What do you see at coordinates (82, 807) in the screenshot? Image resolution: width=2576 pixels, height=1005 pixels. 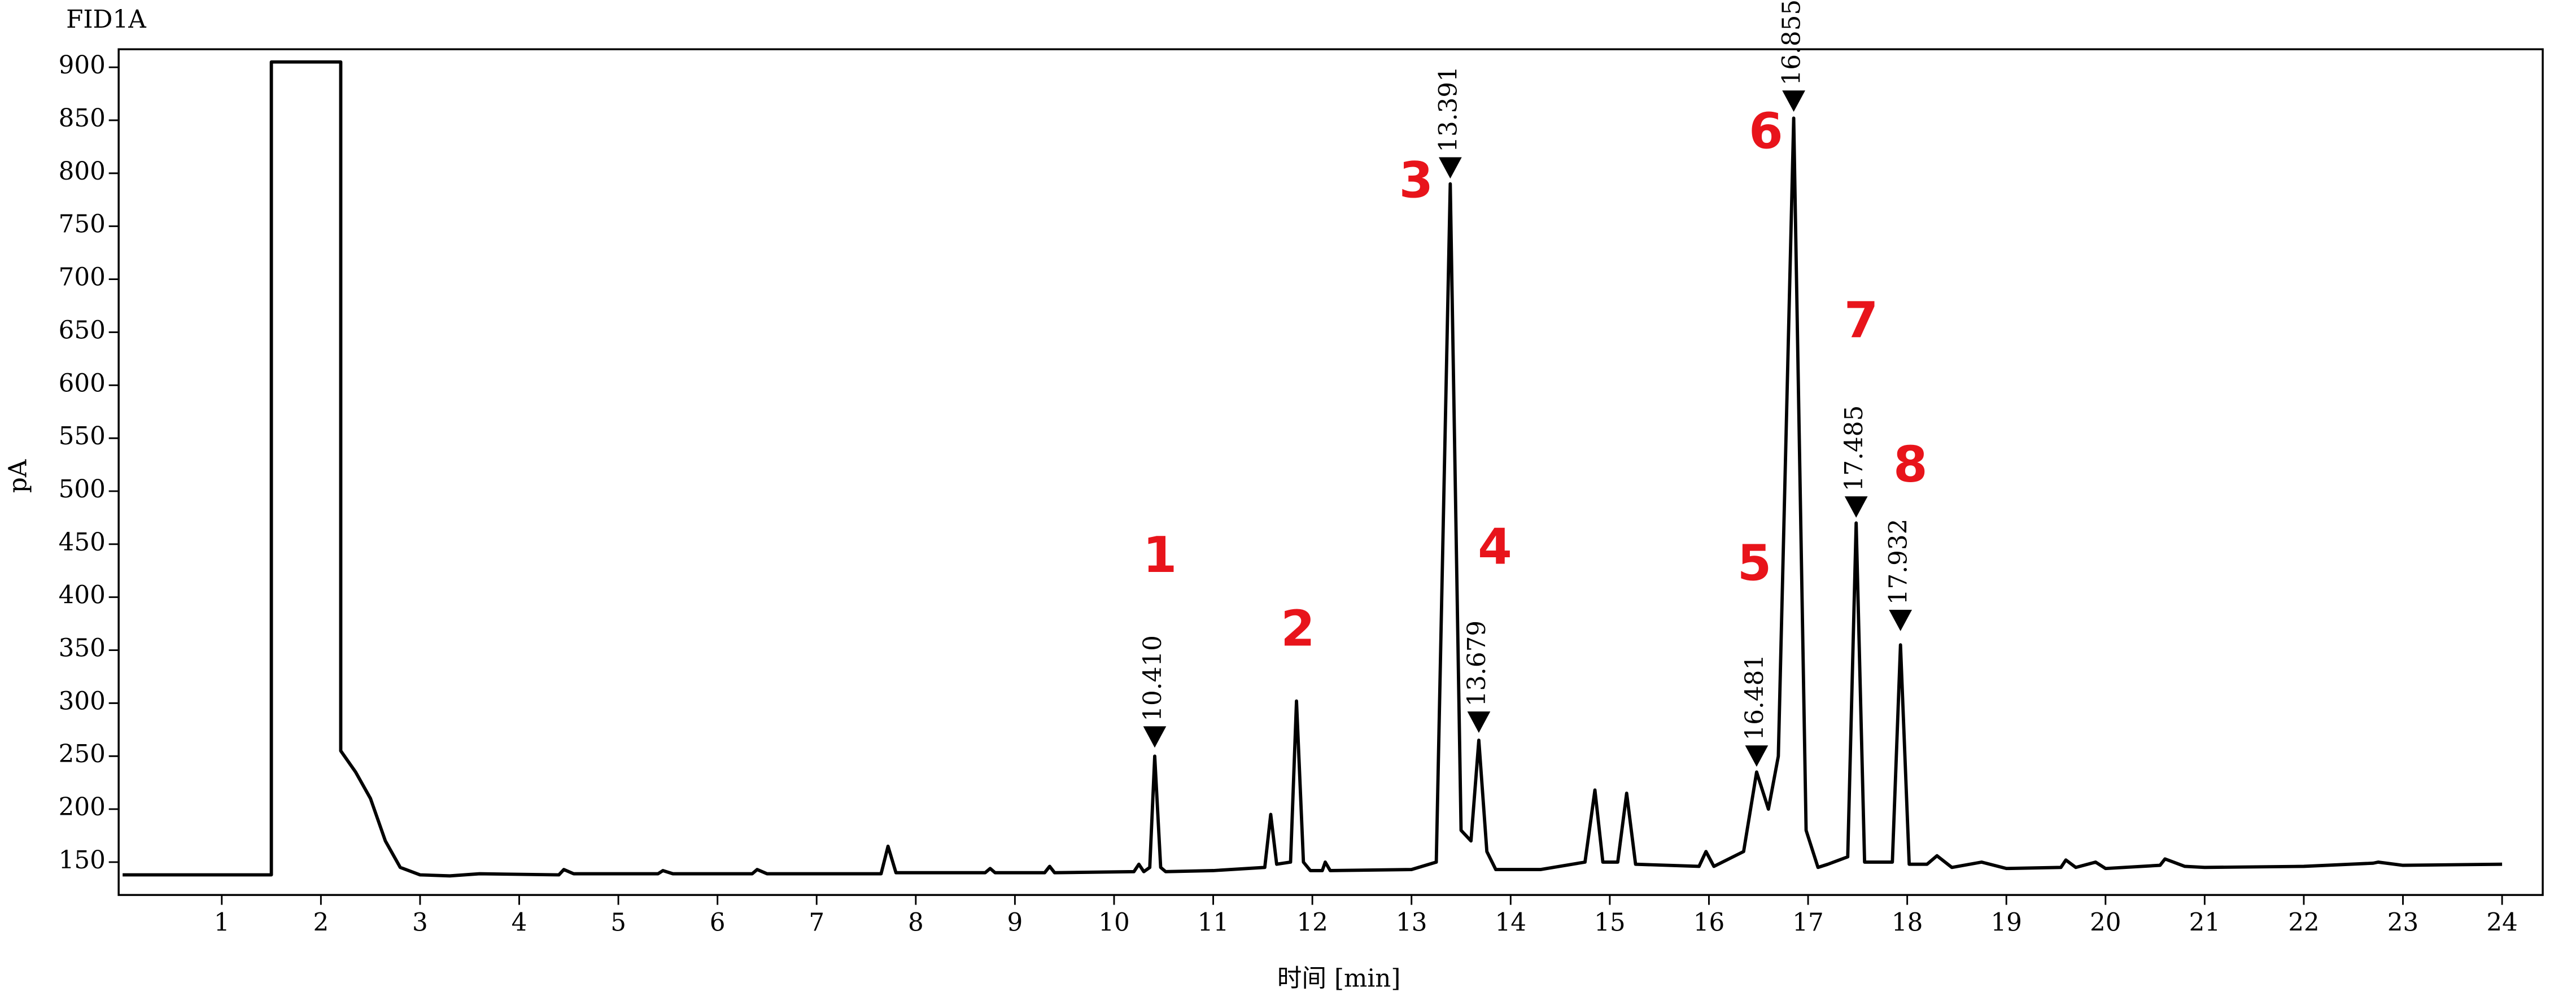 I see `y-tick-label: 200` at bounding box center [82, 807].